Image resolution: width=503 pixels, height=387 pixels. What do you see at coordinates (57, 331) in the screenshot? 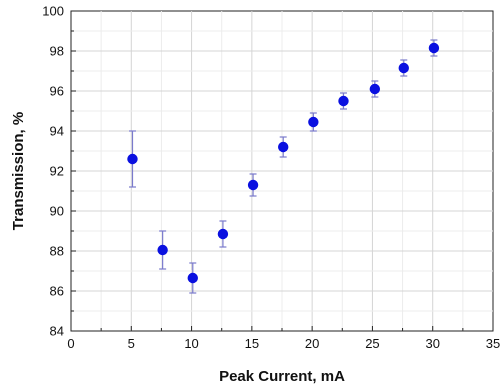
I see `y-tick-label: 84` at bounding box center [57, 331].